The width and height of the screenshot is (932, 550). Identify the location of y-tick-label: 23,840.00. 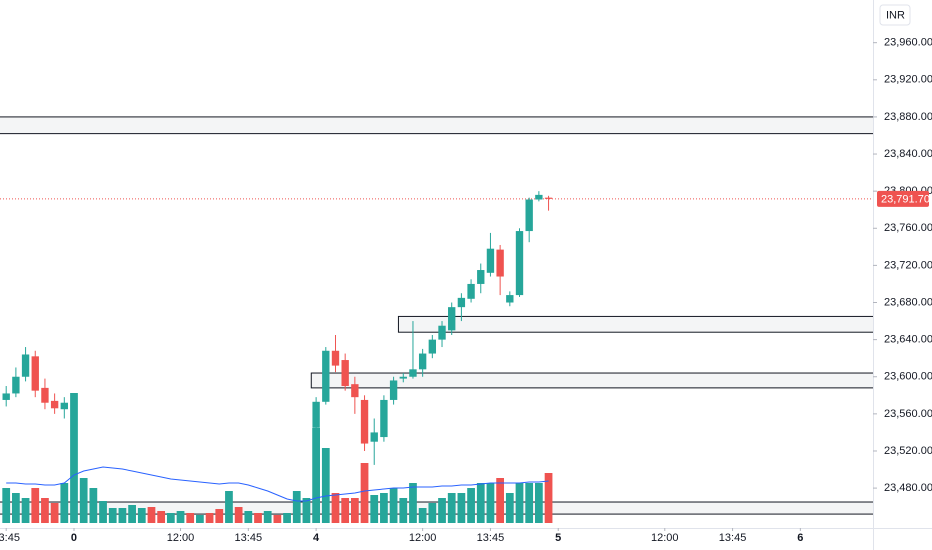
(908, 154).